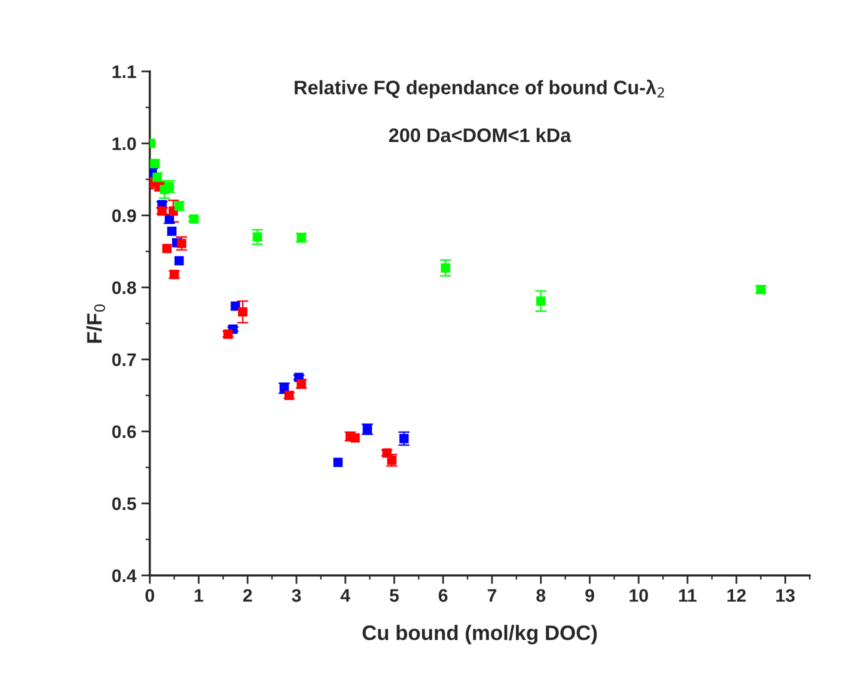 Image resolution: width=866 pixels, height=700 pixels. Describe the element at coordinates (124, 359) in the screenshot. I see `y-tick-label: 0.7` at that location.